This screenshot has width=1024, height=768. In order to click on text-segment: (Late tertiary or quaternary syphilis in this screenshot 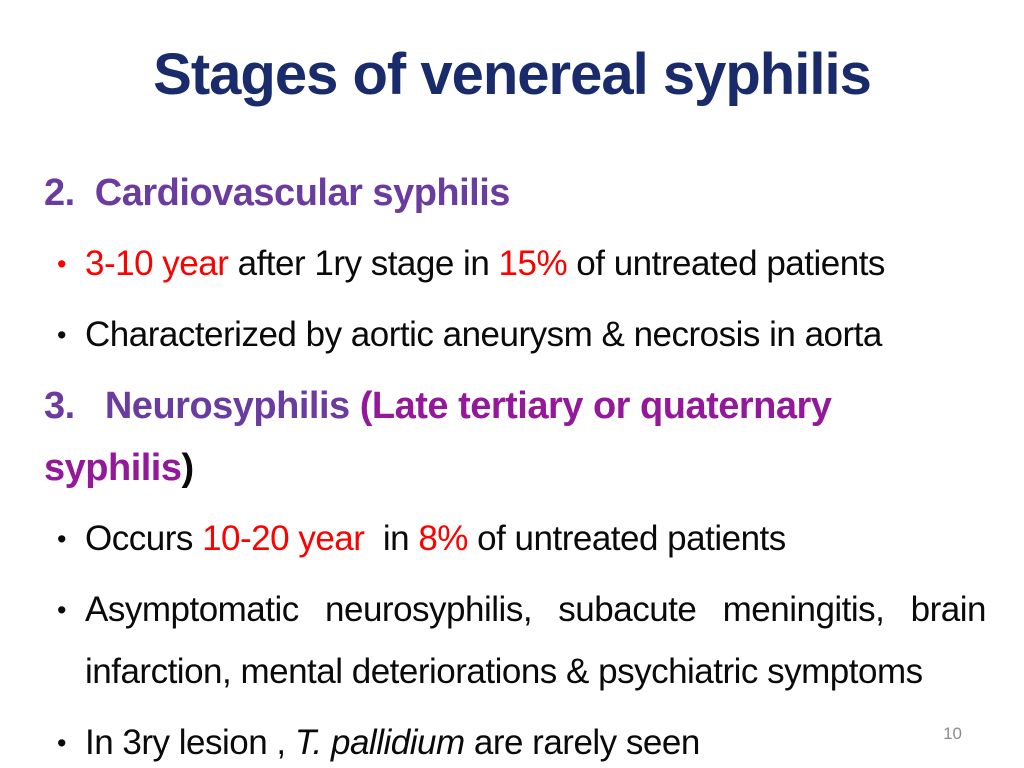, I will do `click(443, 437)`.